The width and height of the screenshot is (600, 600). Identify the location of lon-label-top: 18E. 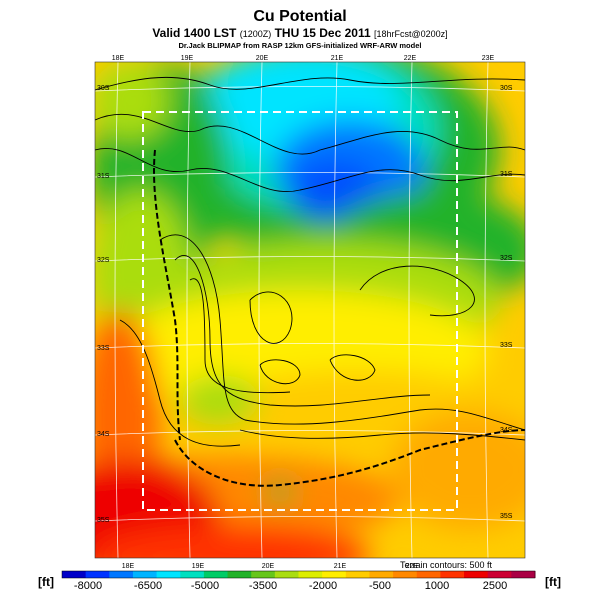
(118, 58).